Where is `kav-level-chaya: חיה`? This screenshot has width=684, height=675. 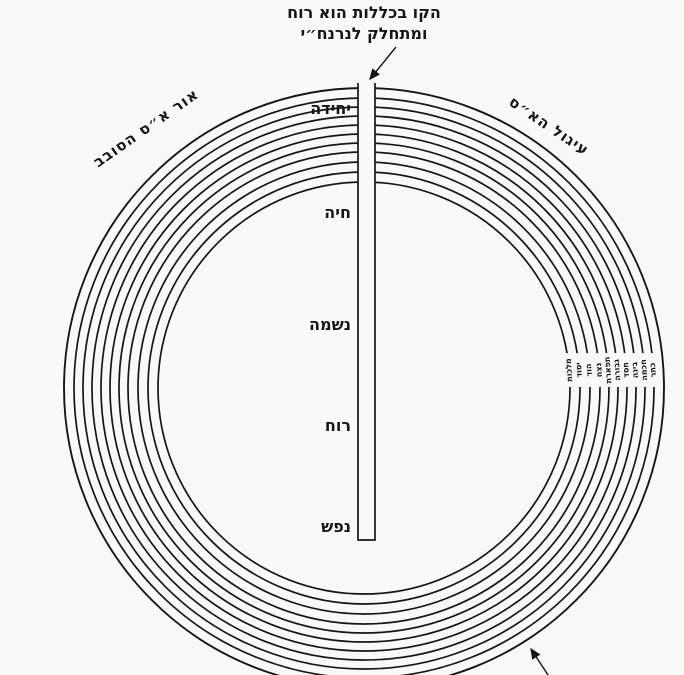 kav-level-chaya: חיה is located at coordinates (337, 212).